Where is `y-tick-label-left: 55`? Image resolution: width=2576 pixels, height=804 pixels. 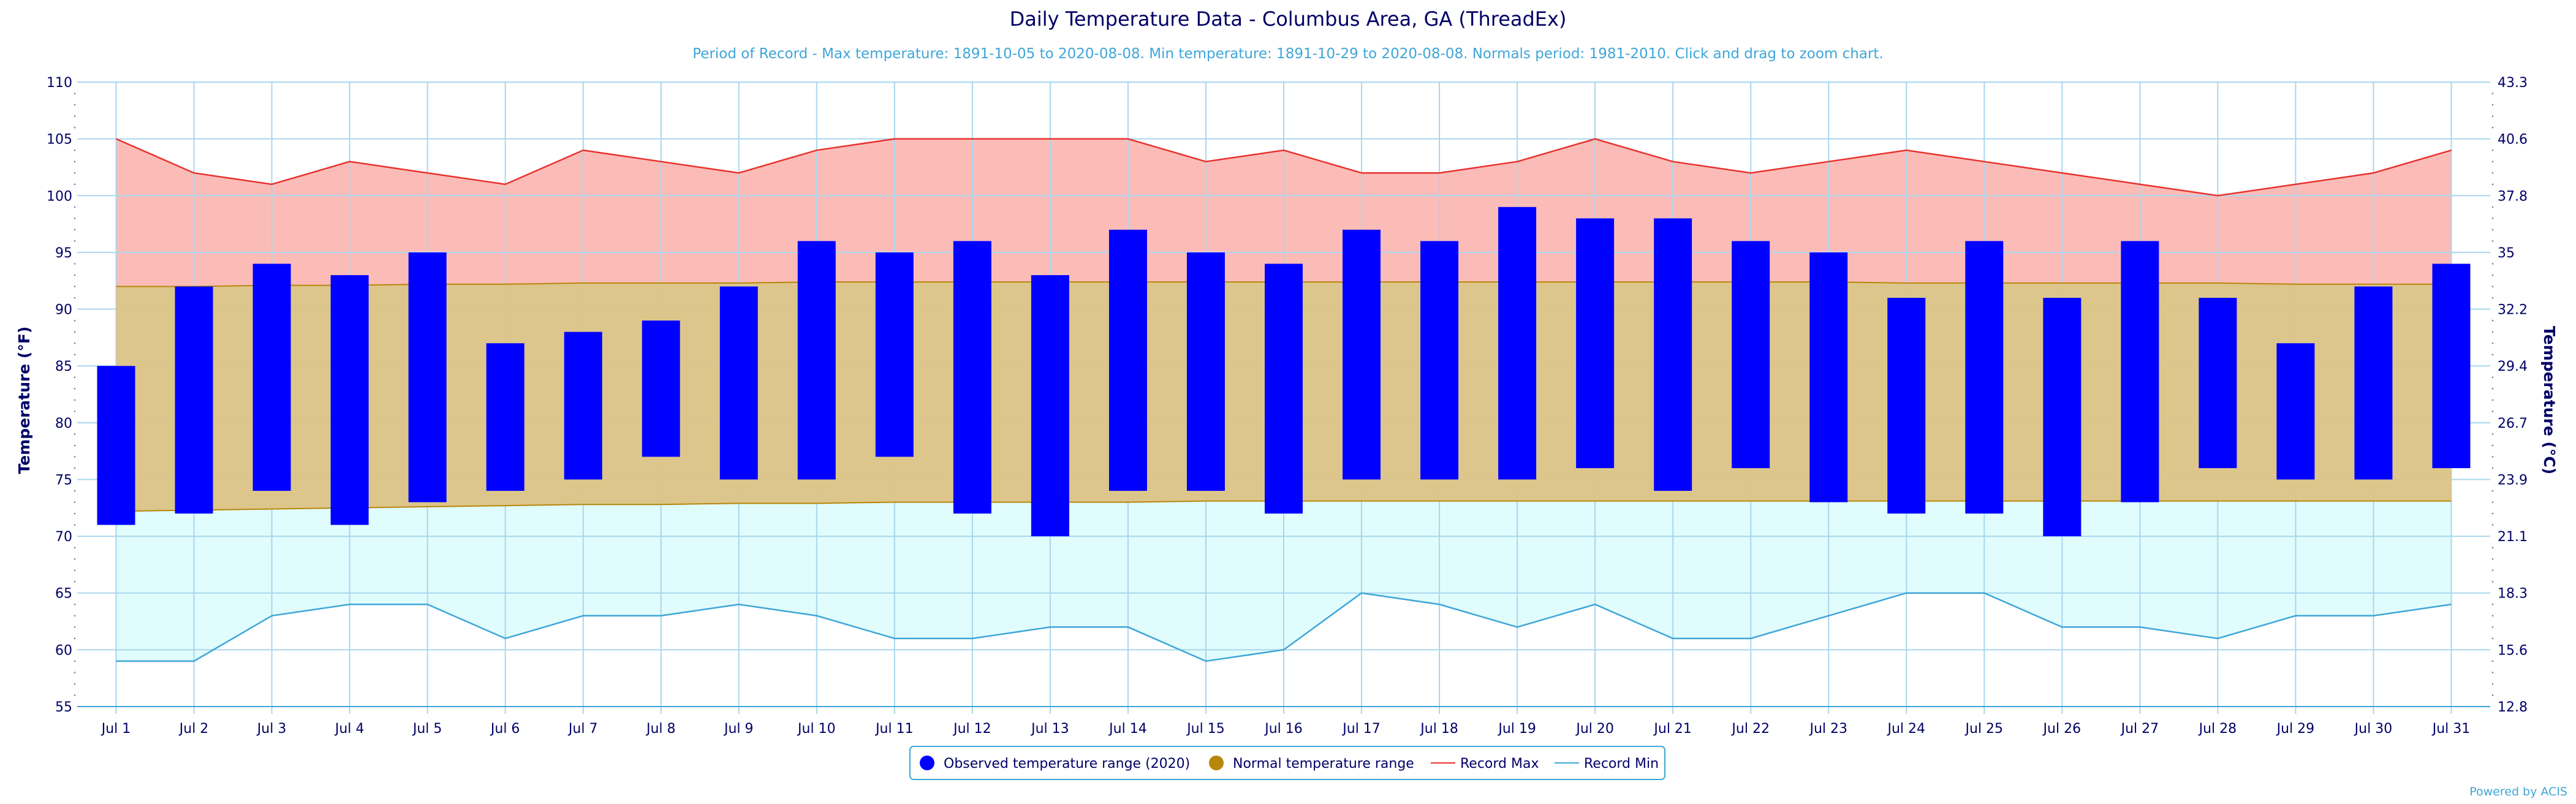 y-tick-label-left: 55 is located at coordinates (63, 707).